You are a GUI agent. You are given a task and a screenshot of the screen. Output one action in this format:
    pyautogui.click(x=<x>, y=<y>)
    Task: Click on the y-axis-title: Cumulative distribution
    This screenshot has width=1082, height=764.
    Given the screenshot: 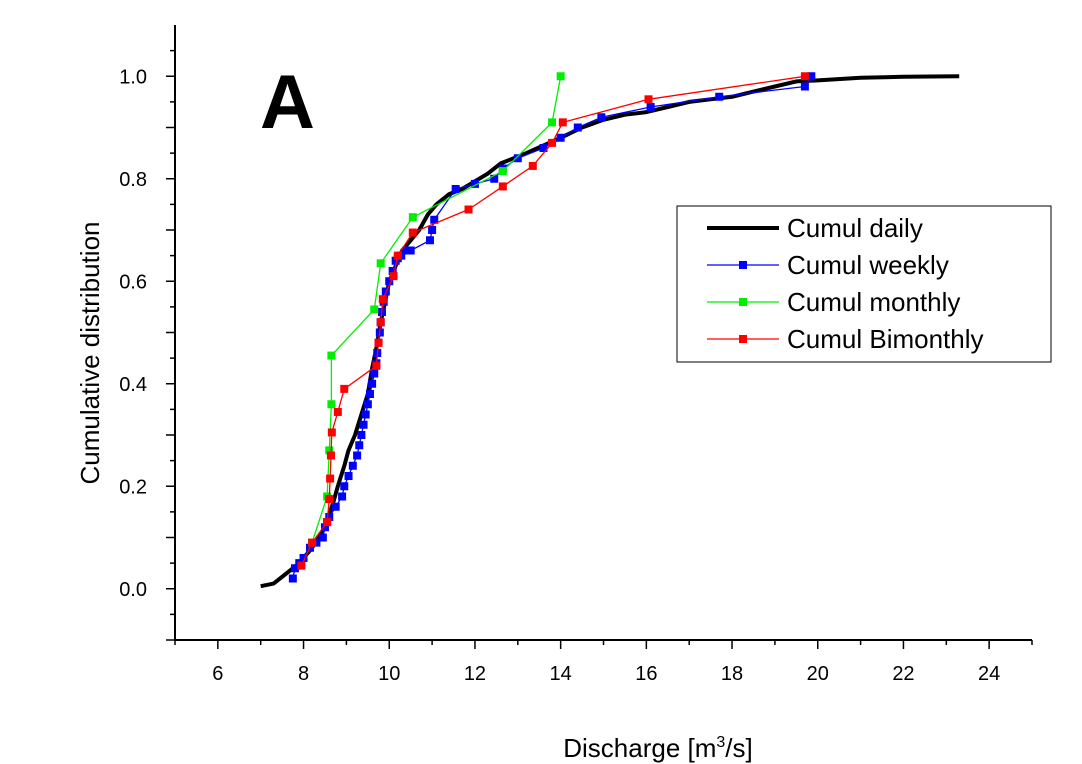 What is the action you would take?
    pyautogui.click(x=90, y=352)
    